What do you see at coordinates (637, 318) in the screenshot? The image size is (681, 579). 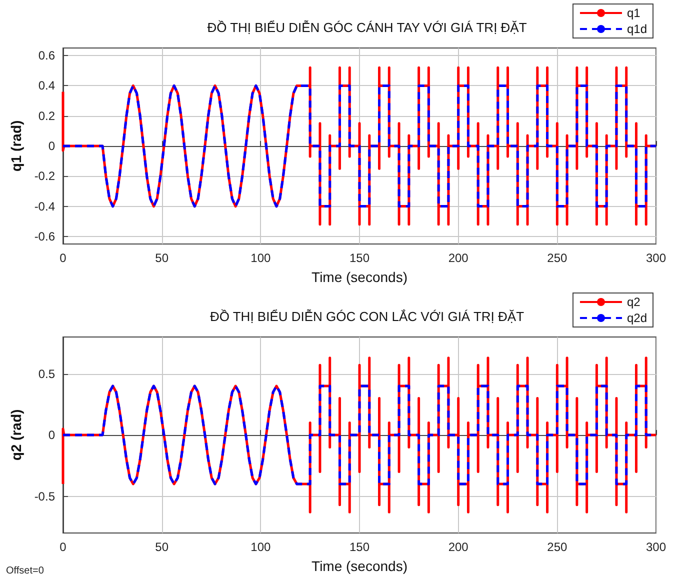 I see `legend-label: q2d` at bounding box center [637, 318].